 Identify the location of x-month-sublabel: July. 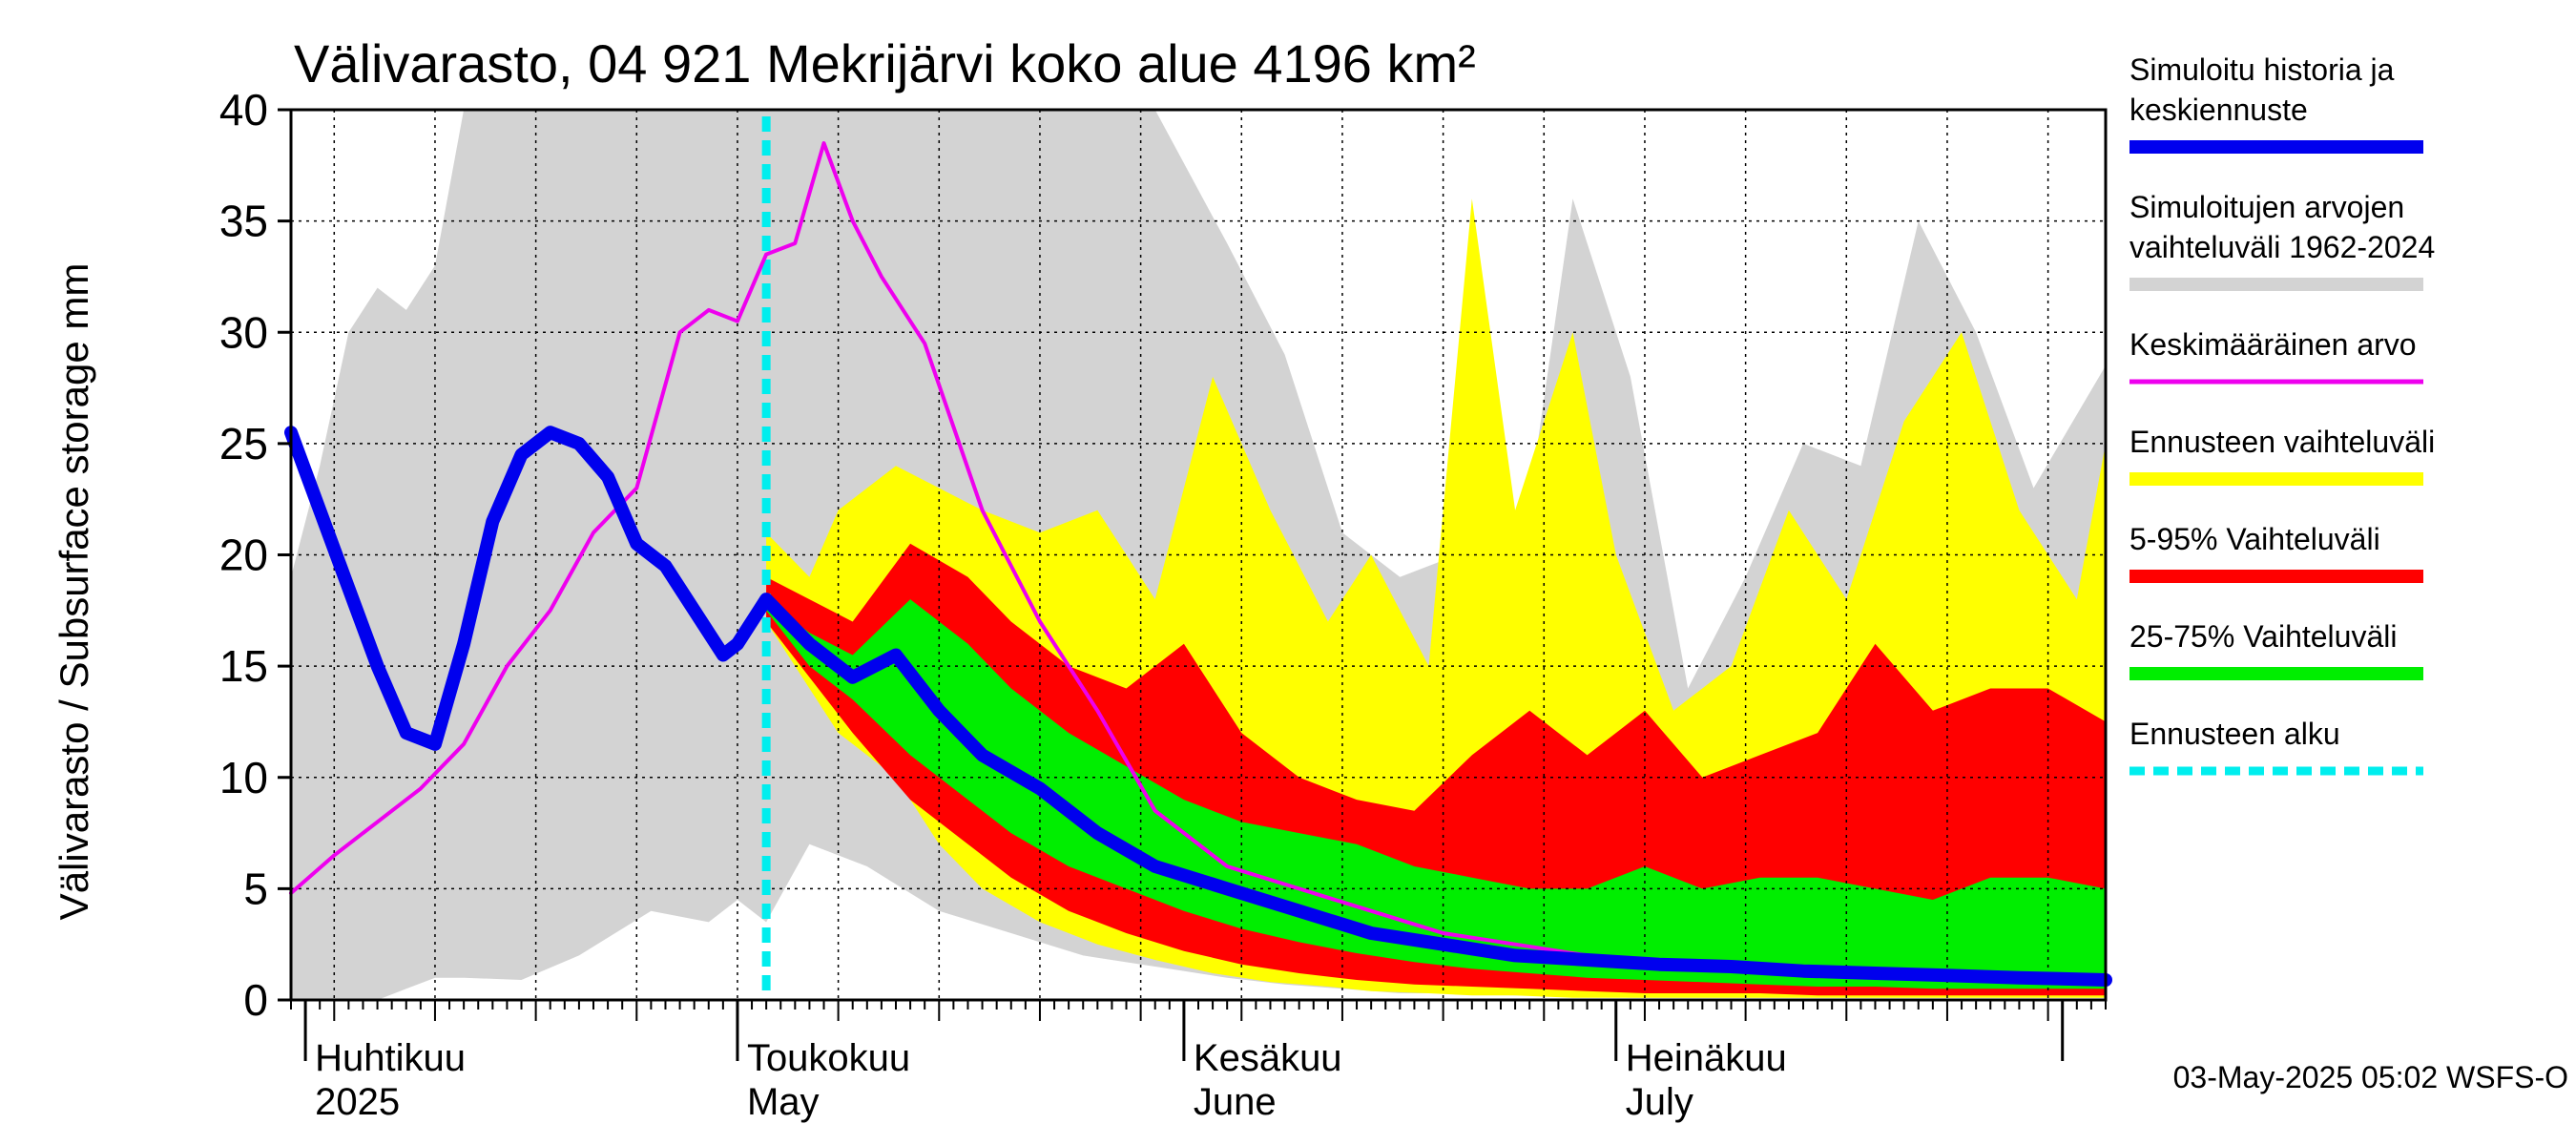
(1659, 1102).